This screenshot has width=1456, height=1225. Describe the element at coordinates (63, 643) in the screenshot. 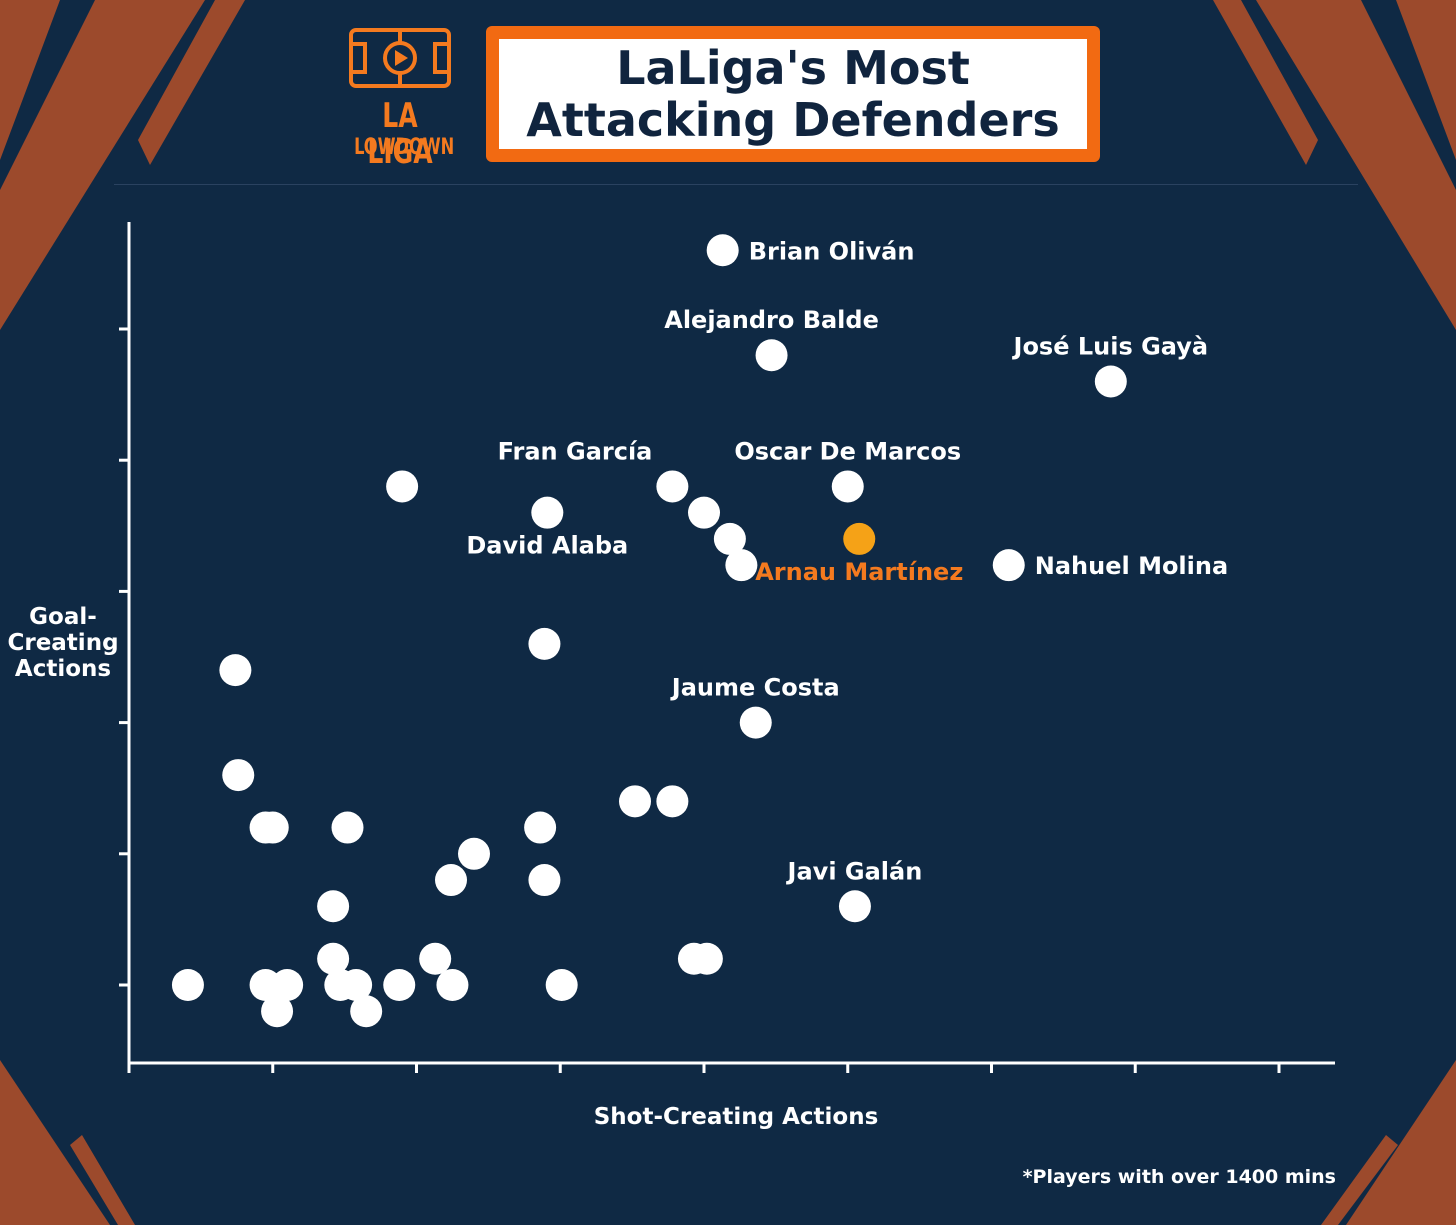

I see `y-axis-label: Goal- Creating Actions` at that location.